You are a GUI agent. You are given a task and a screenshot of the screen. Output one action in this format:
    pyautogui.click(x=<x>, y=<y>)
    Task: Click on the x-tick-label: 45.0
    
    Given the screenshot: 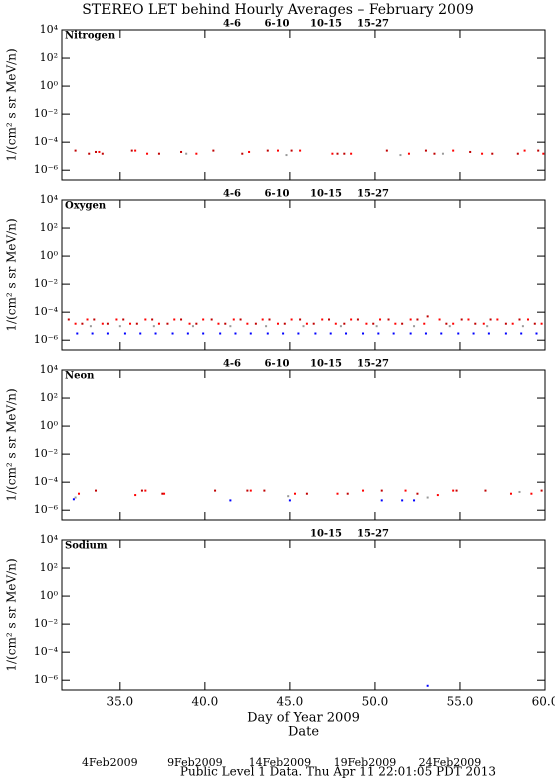 What is the action you would take?
    pyautogui.click(x=290, y=702)
    